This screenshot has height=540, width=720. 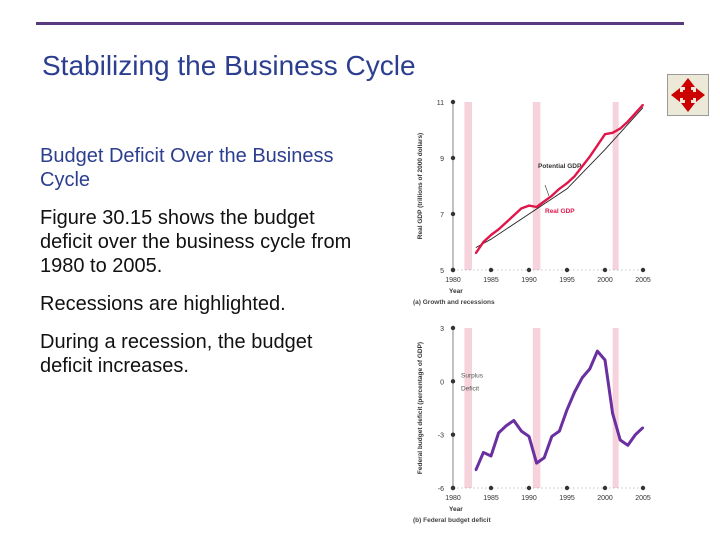 What do you see at coordinates (187, 168) in the screenshot?
I see `paragraph-heading: Budget Deficit Over the Business Cycle` at bounding box center [187, 168].